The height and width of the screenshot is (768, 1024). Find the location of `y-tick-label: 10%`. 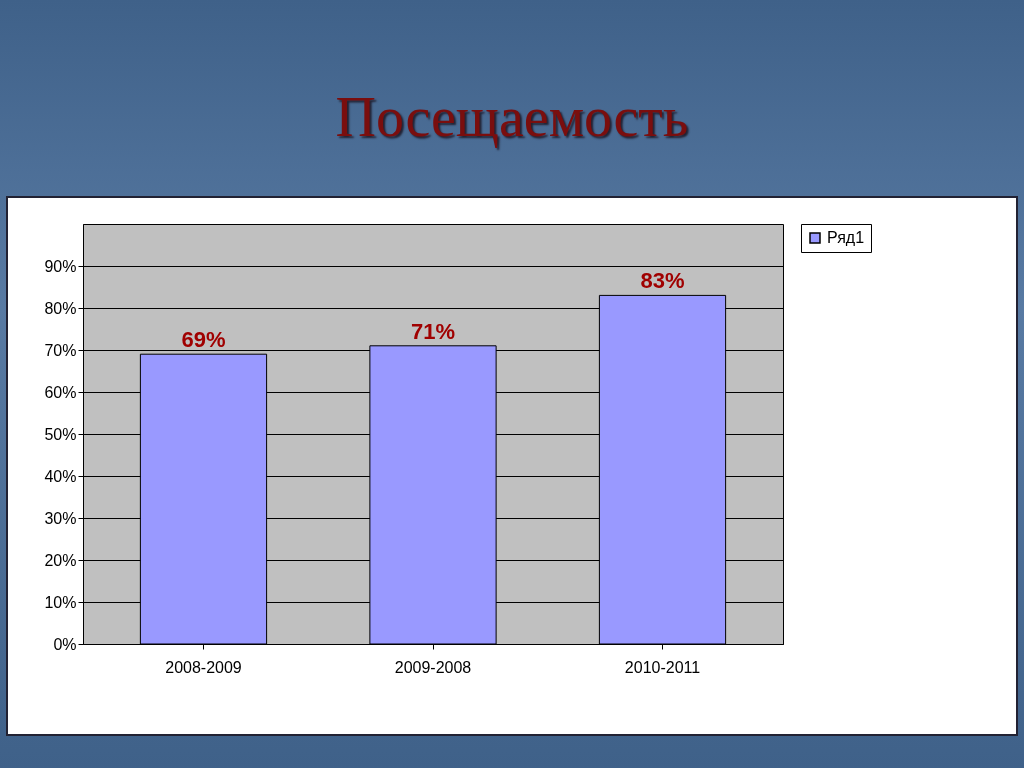

y-tick-label: 10% is located at coordinates (60, 602).